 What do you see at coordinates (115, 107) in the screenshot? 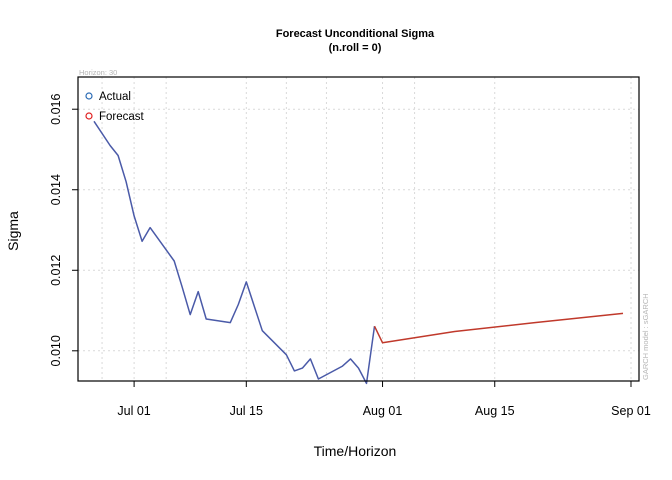
I see `legend: Actual Forecast` at bounding box center [115, 107].